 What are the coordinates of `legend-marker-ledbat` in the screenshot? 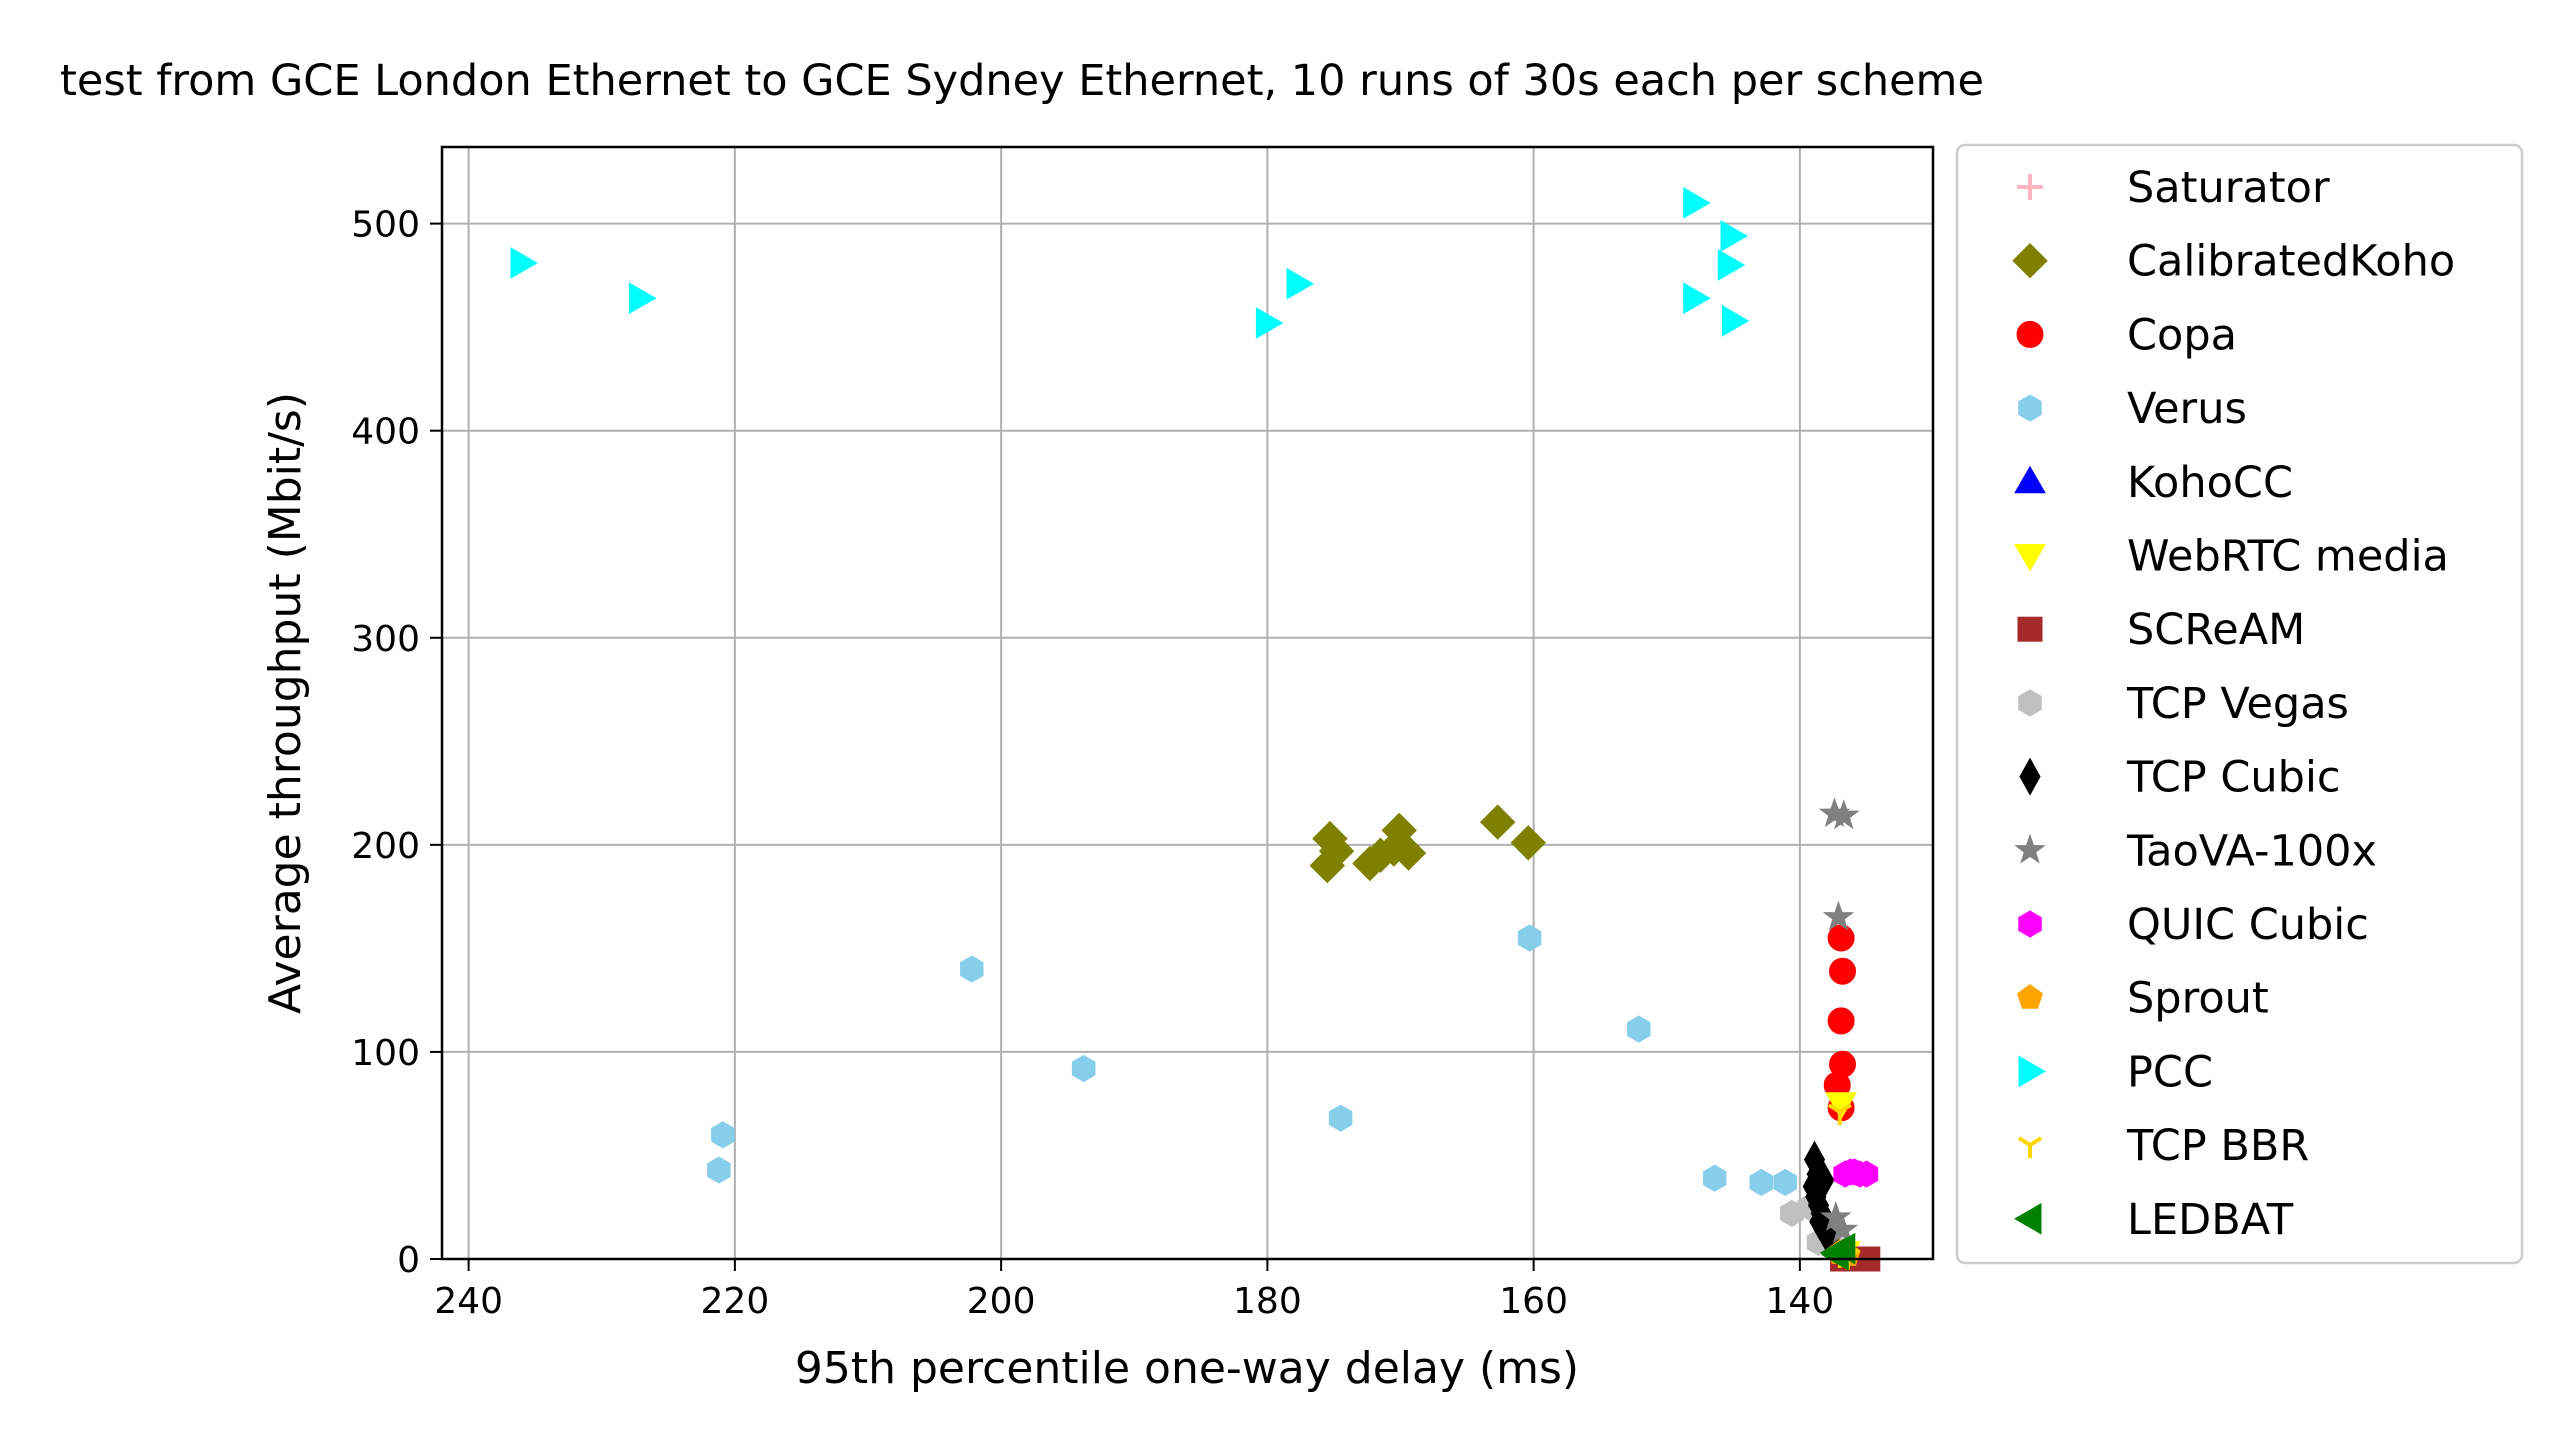 It's located at (2027, 1218).